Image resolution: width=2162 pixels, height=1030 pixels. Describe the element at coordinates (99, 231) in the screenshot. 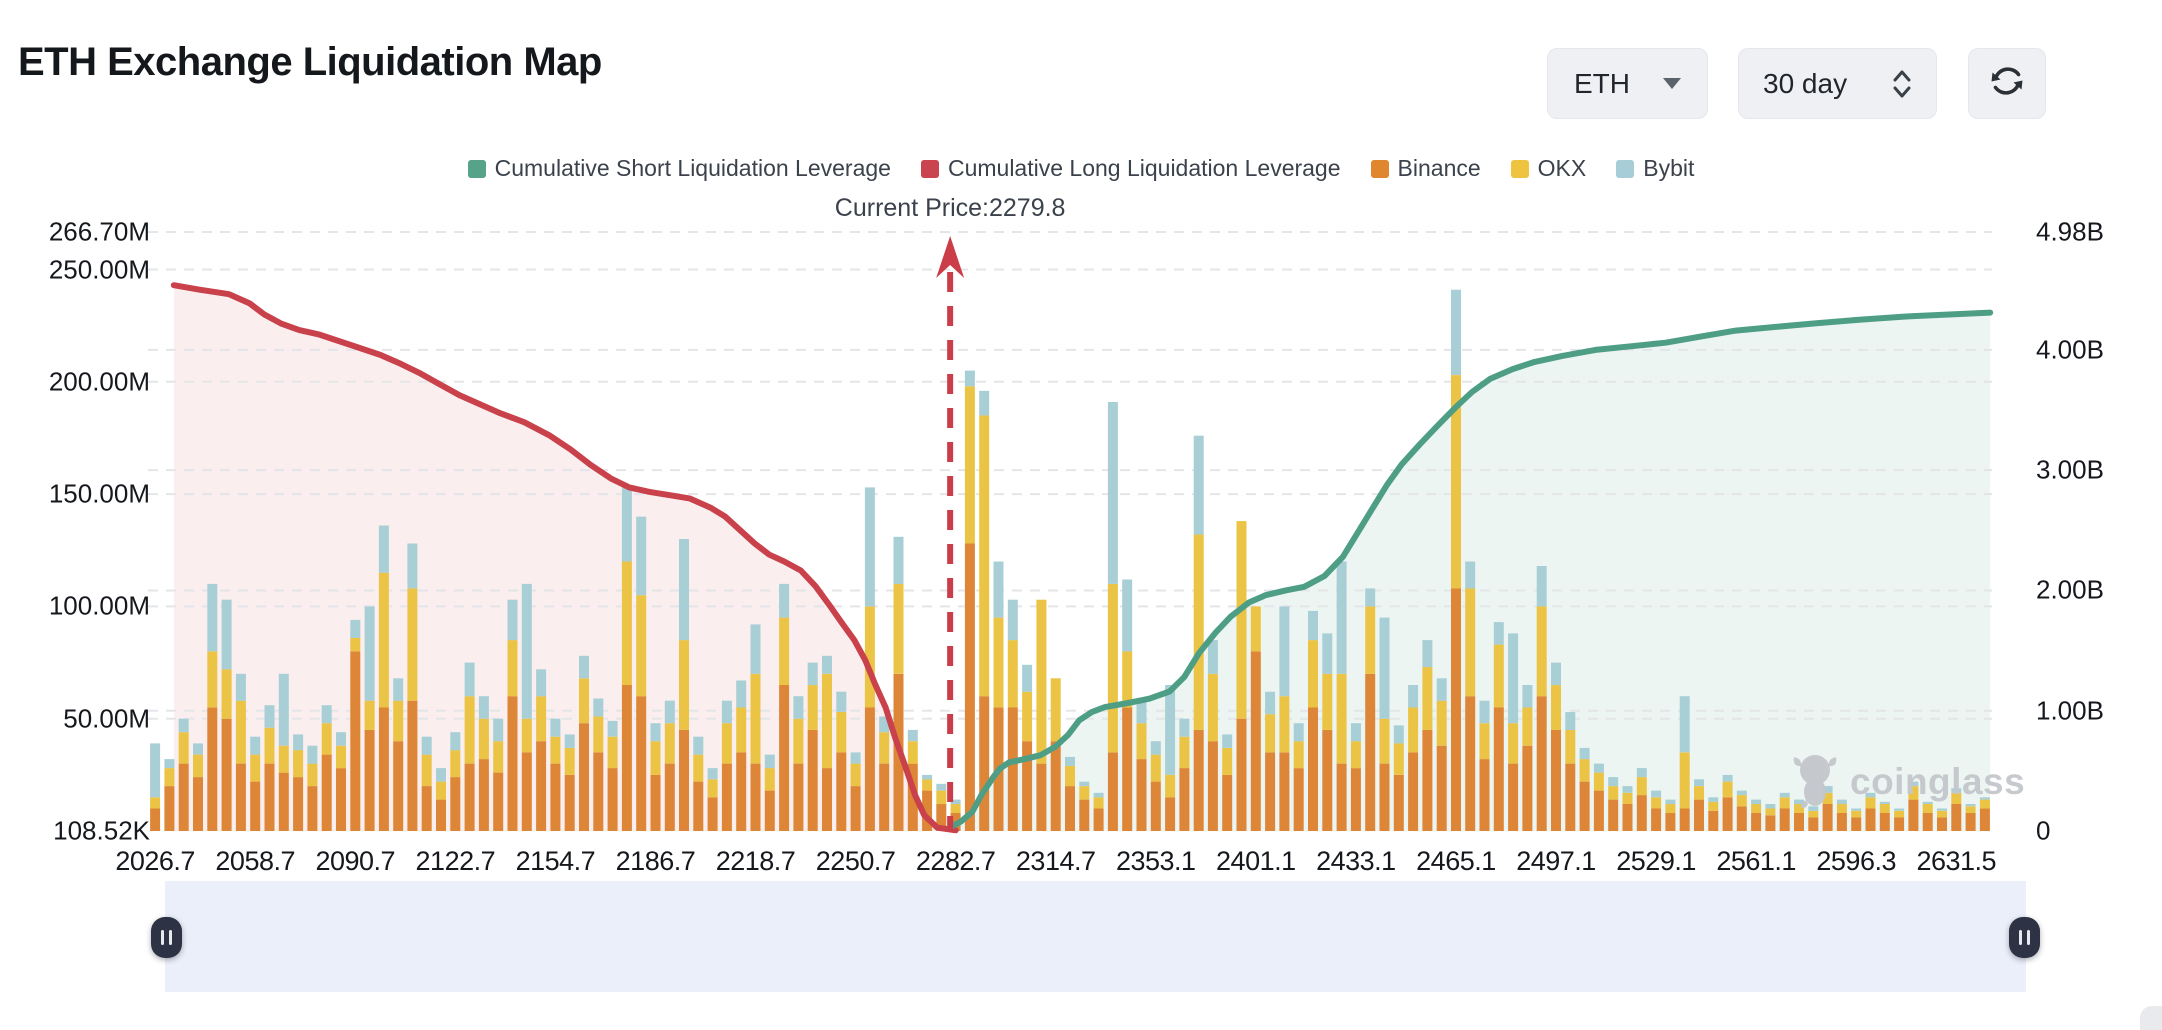

I see `y-tick-left: 266.70M` at that location.